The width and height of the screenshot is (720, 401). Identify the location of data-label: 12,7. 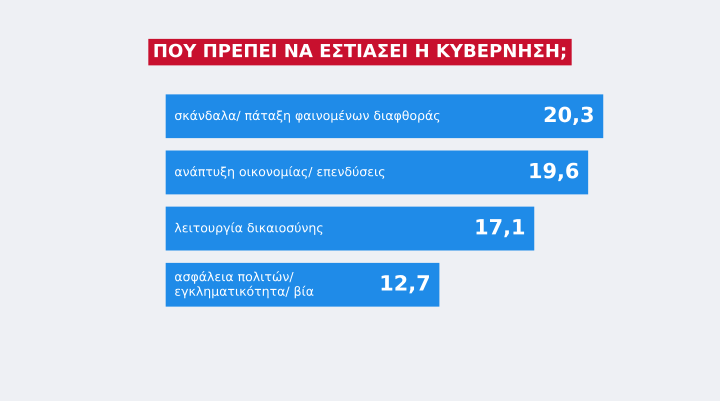
(405, 284).